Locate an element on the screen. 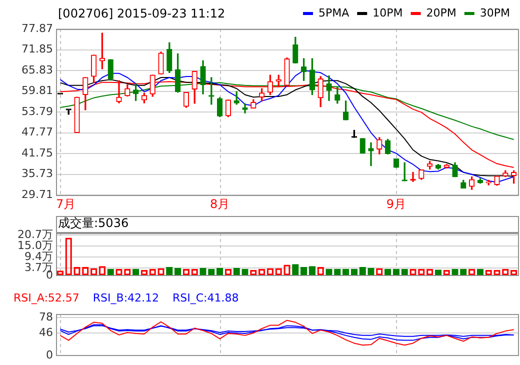 The width and height of the screenshot is (520, 365). y-tick-label: 77.87 is located at coordinates (37, 28).